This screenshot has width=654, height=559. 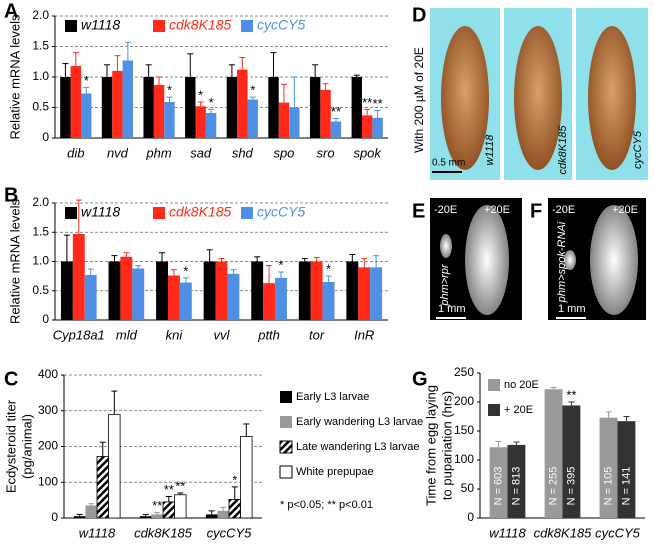 What do you see at coordinates (268, 334) in the screenshot?
I see `x-tick-label: ptth` at bounding box center [268, 334].